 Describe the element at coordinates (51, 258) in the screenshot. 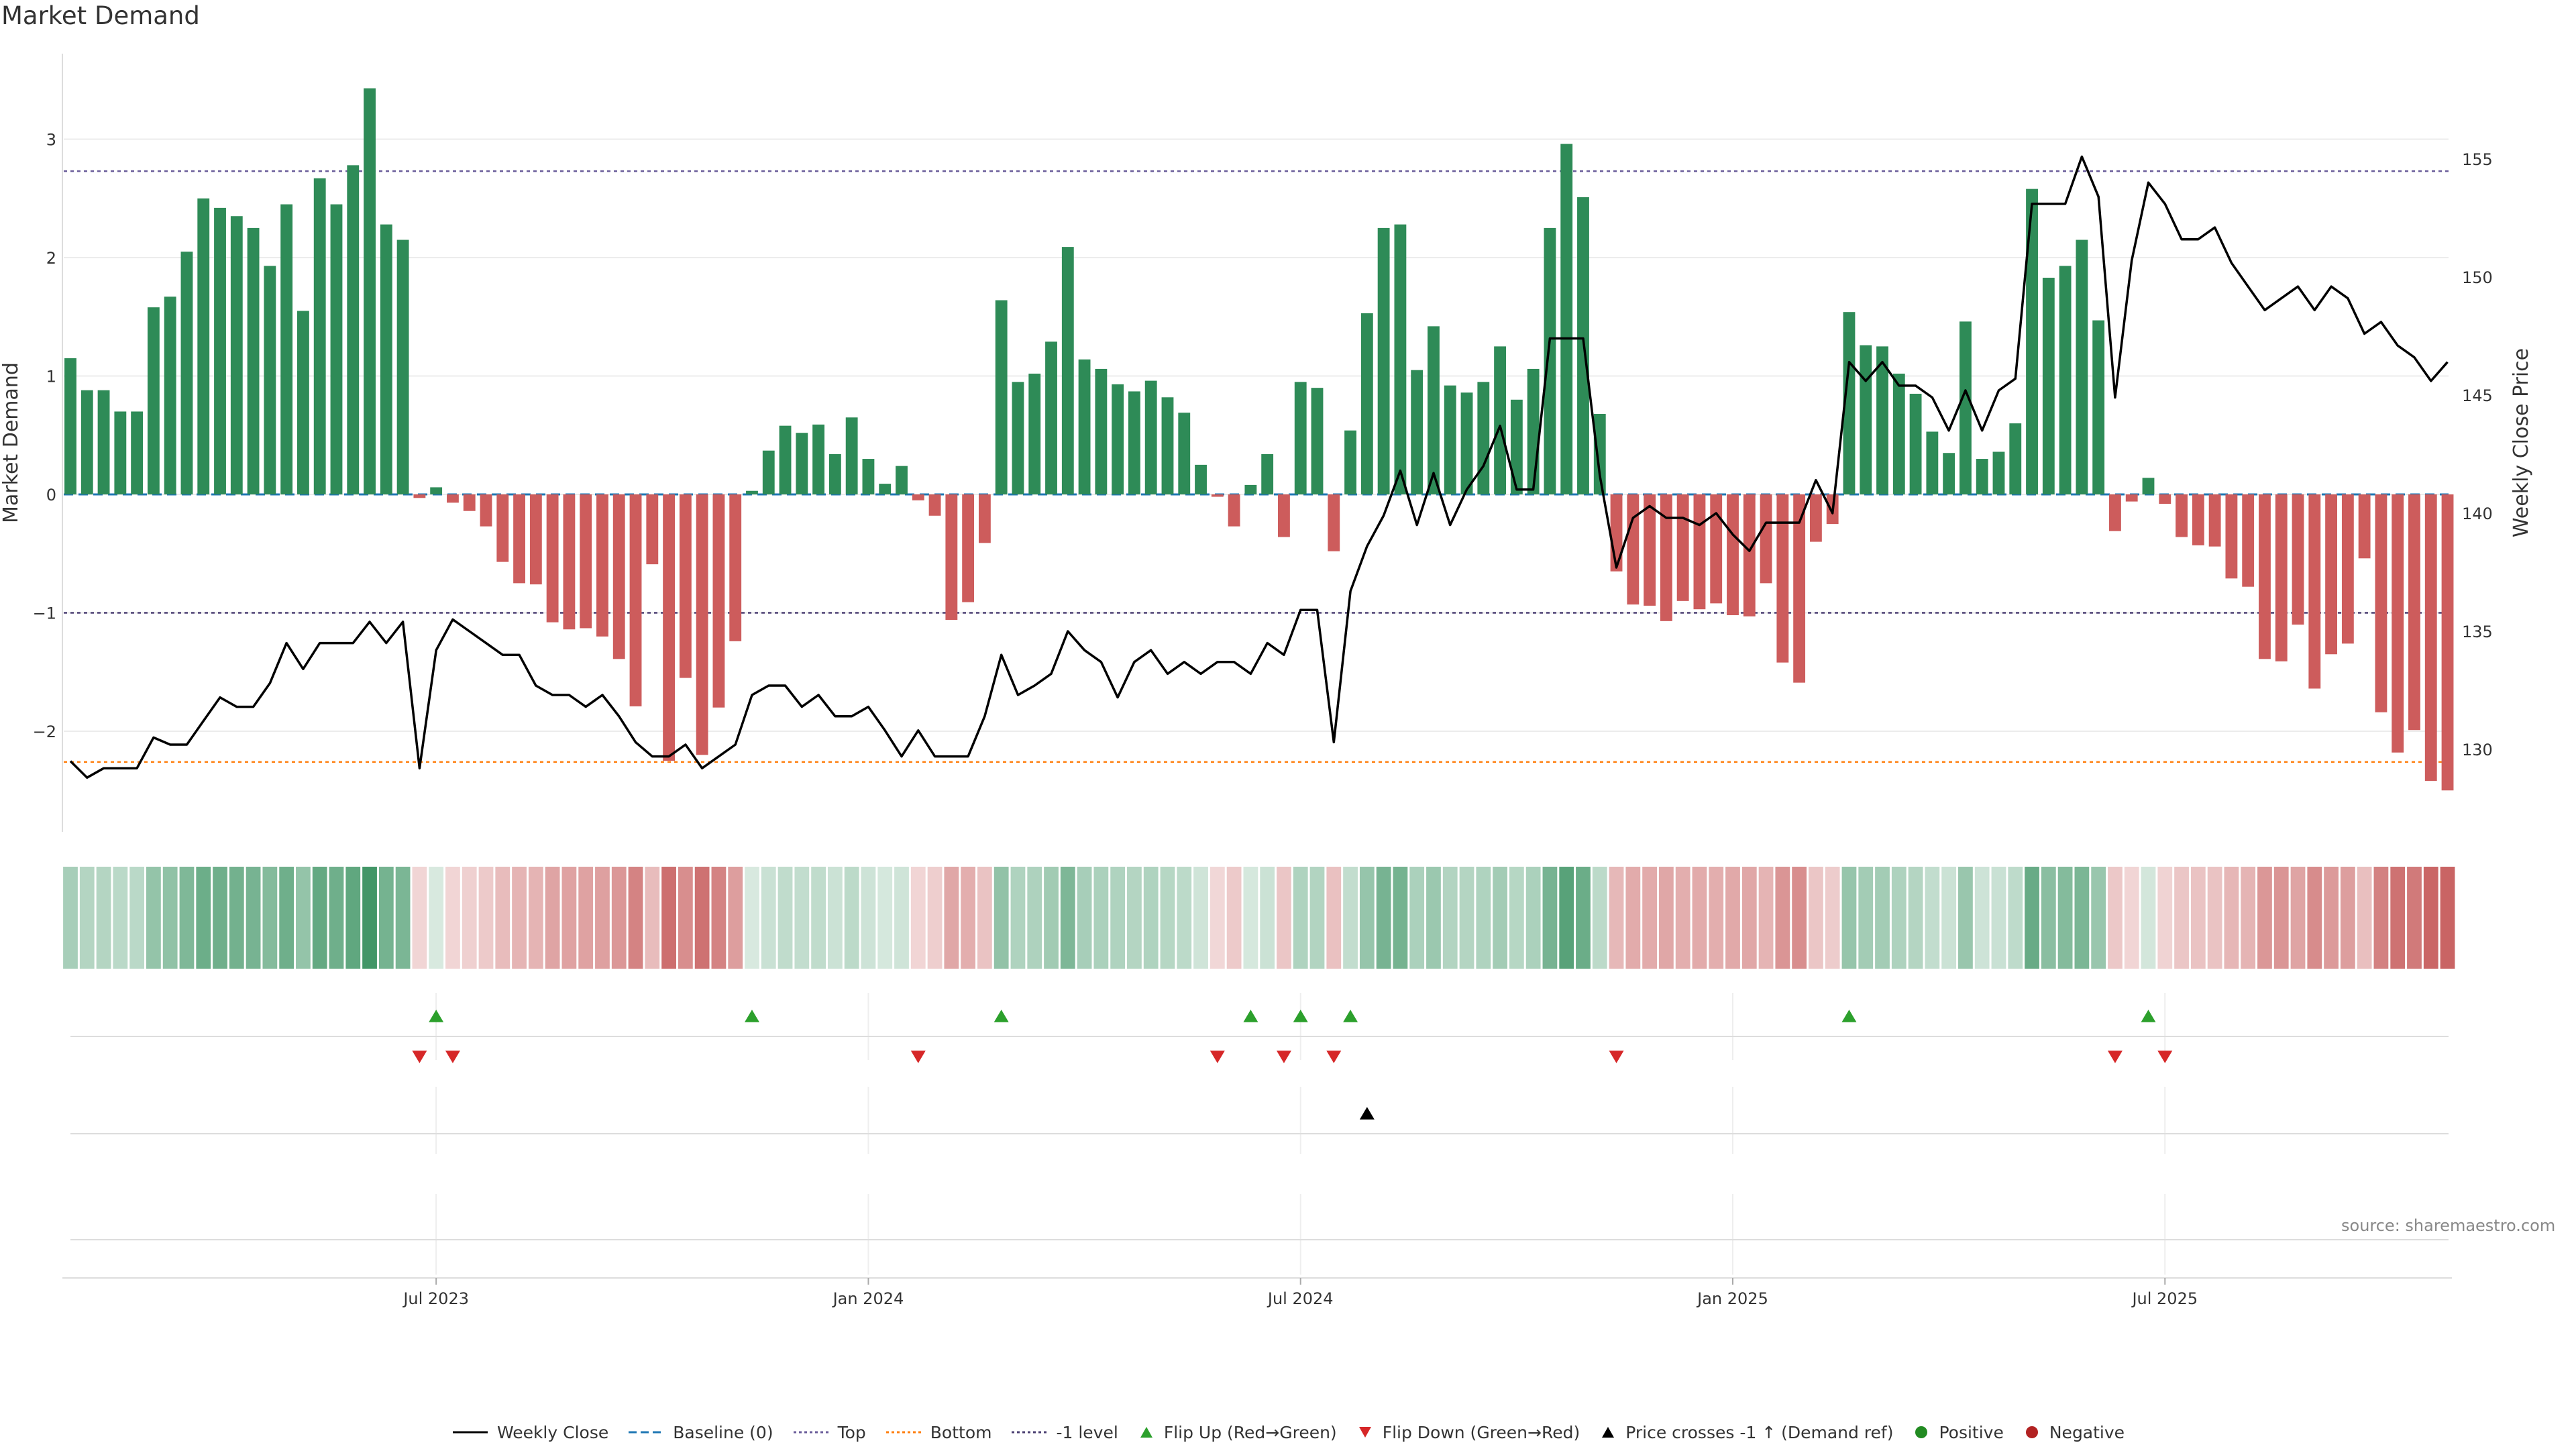

I see `y-tick-label: 2` at that location.